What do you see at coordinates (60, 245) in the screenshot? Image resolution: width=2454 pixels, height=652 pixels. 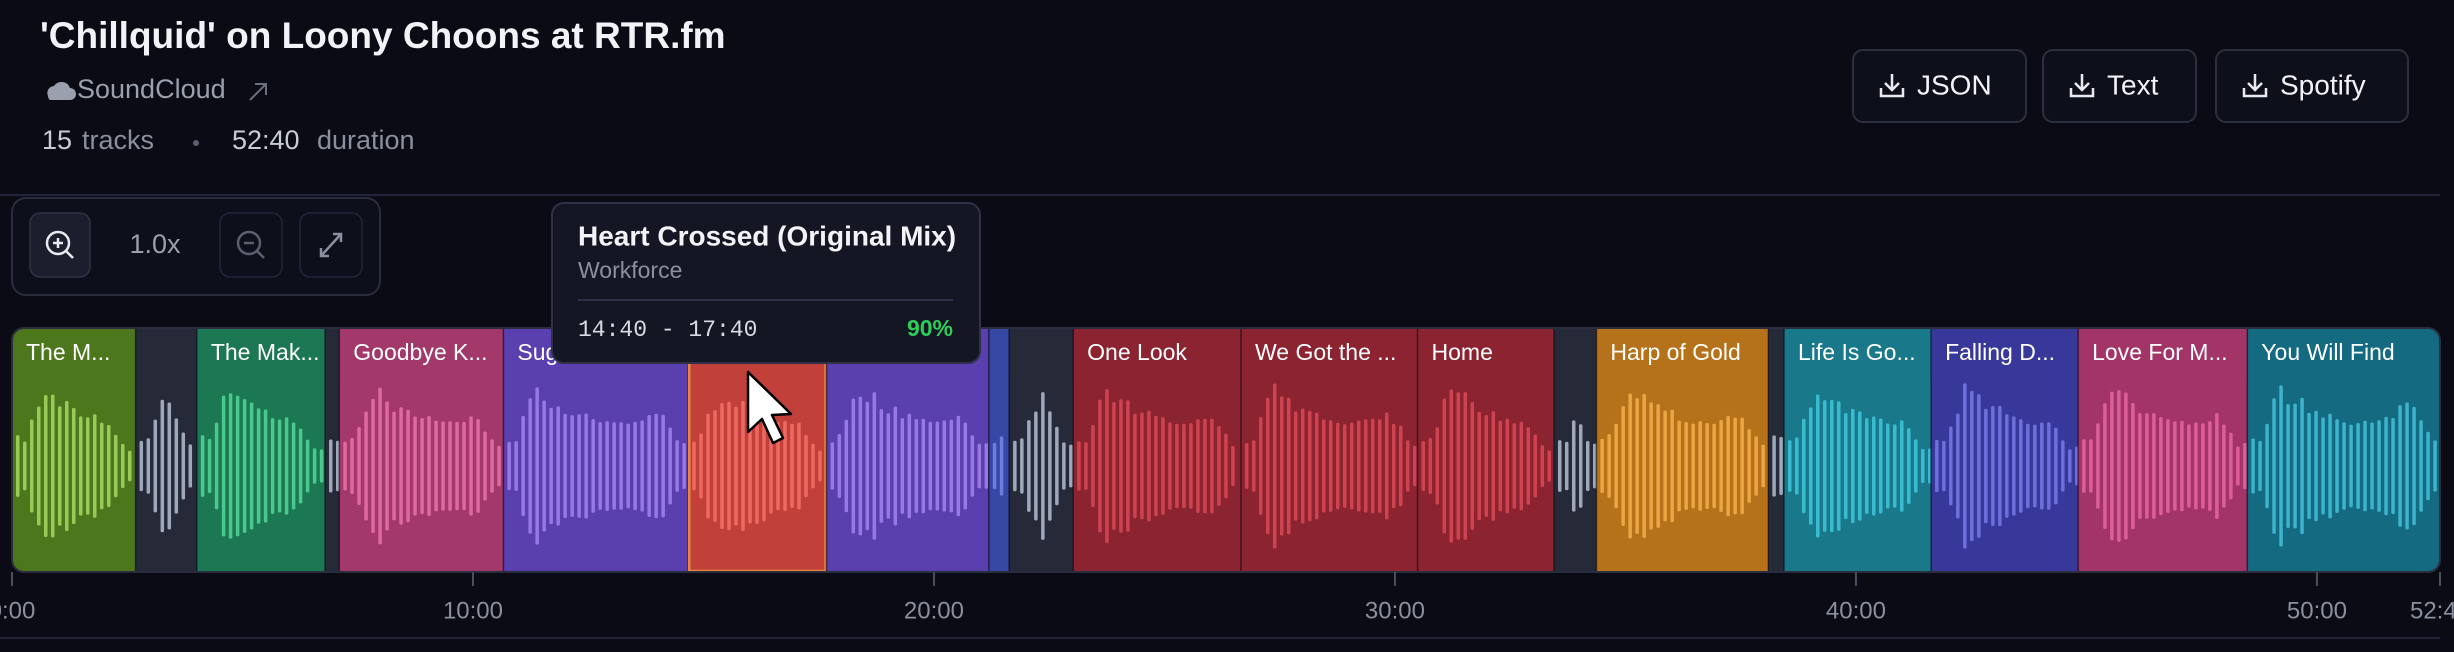 I see `zoom-in-button` at bounding box center [60, 245].